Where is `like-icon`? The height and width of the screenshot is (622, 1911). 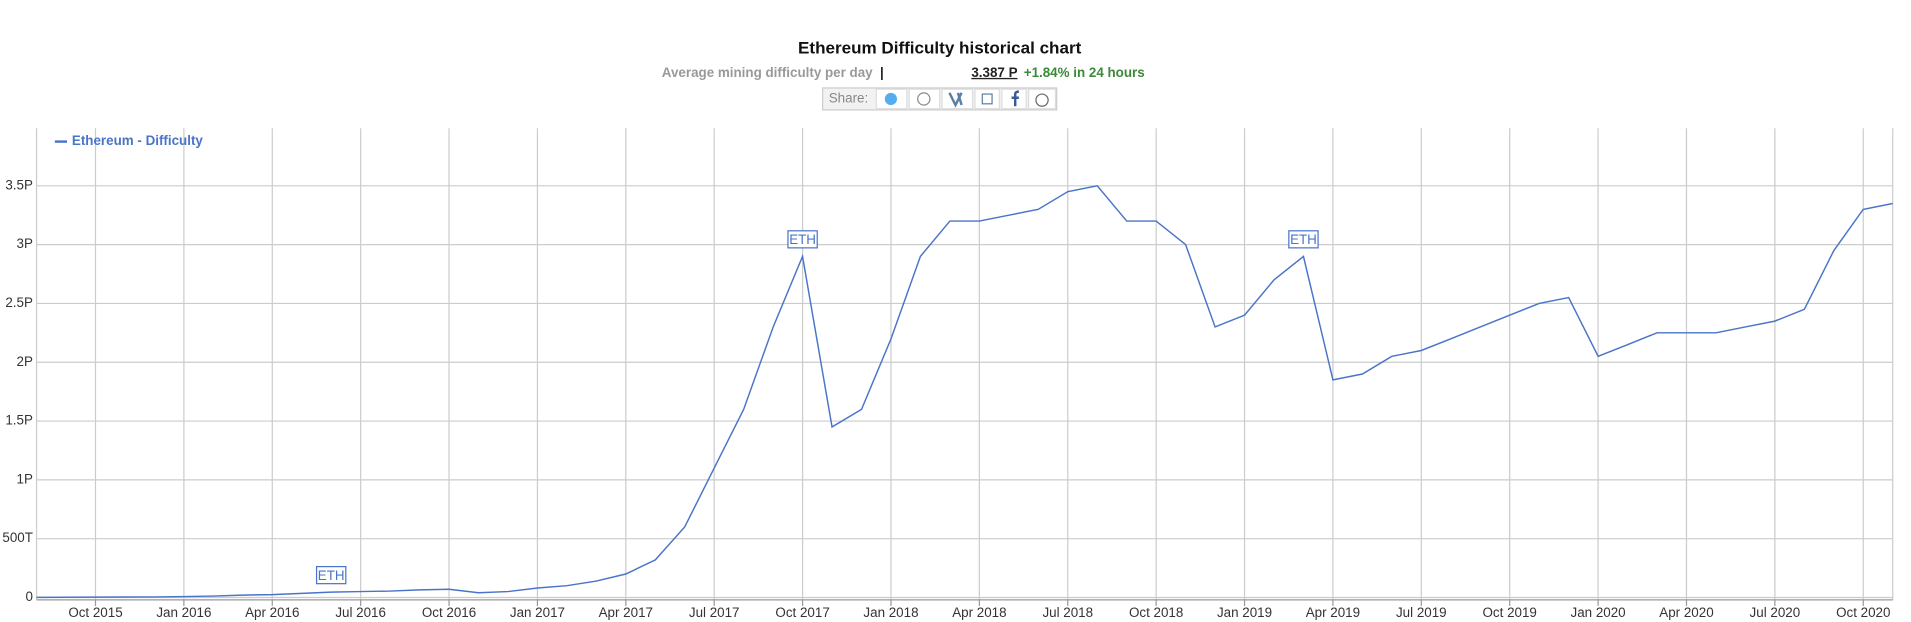 like-icon is located at coordinates (987, 99).